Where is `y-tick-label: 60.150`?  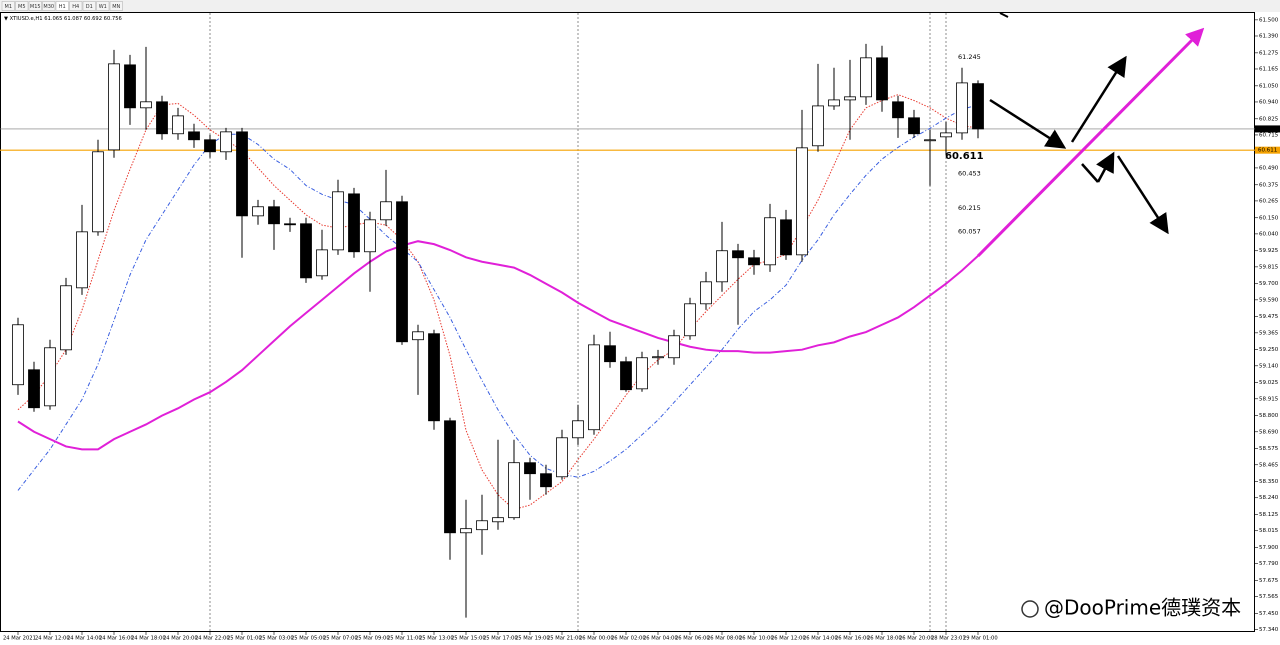
y-tick-label: 60.150 is located at coordinates (1269, 218).